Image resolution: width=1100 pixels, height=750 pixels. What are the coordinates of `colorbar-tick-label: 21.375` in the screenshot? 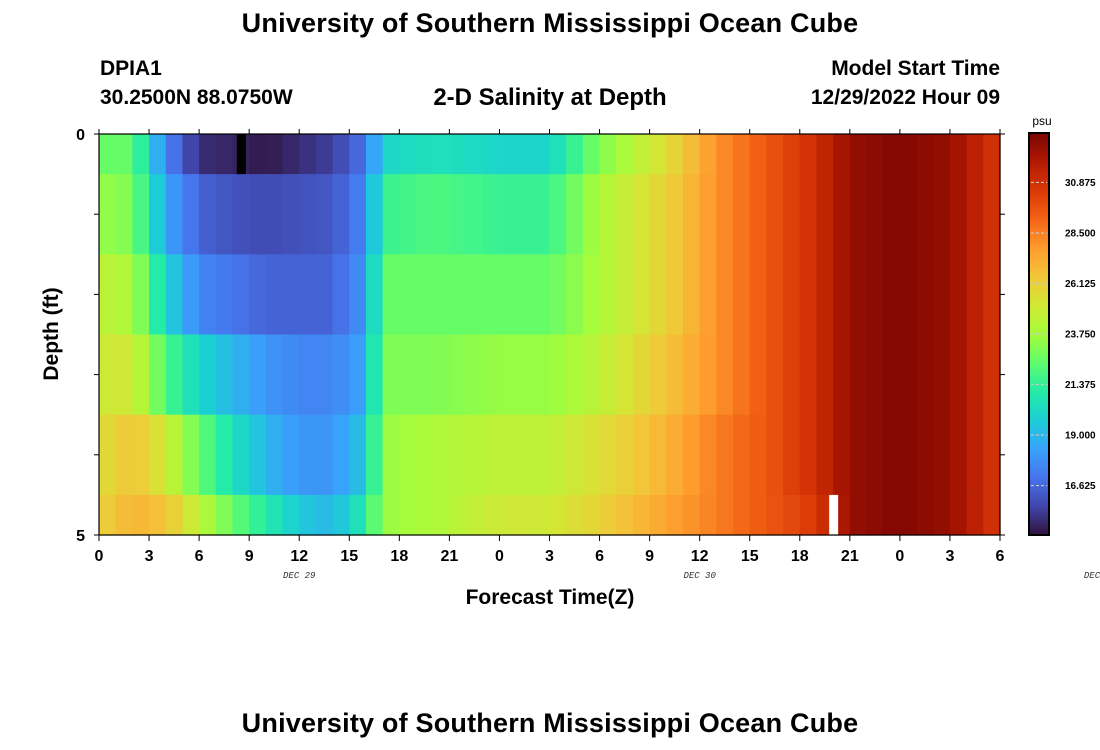 It's located at (1080, 385).